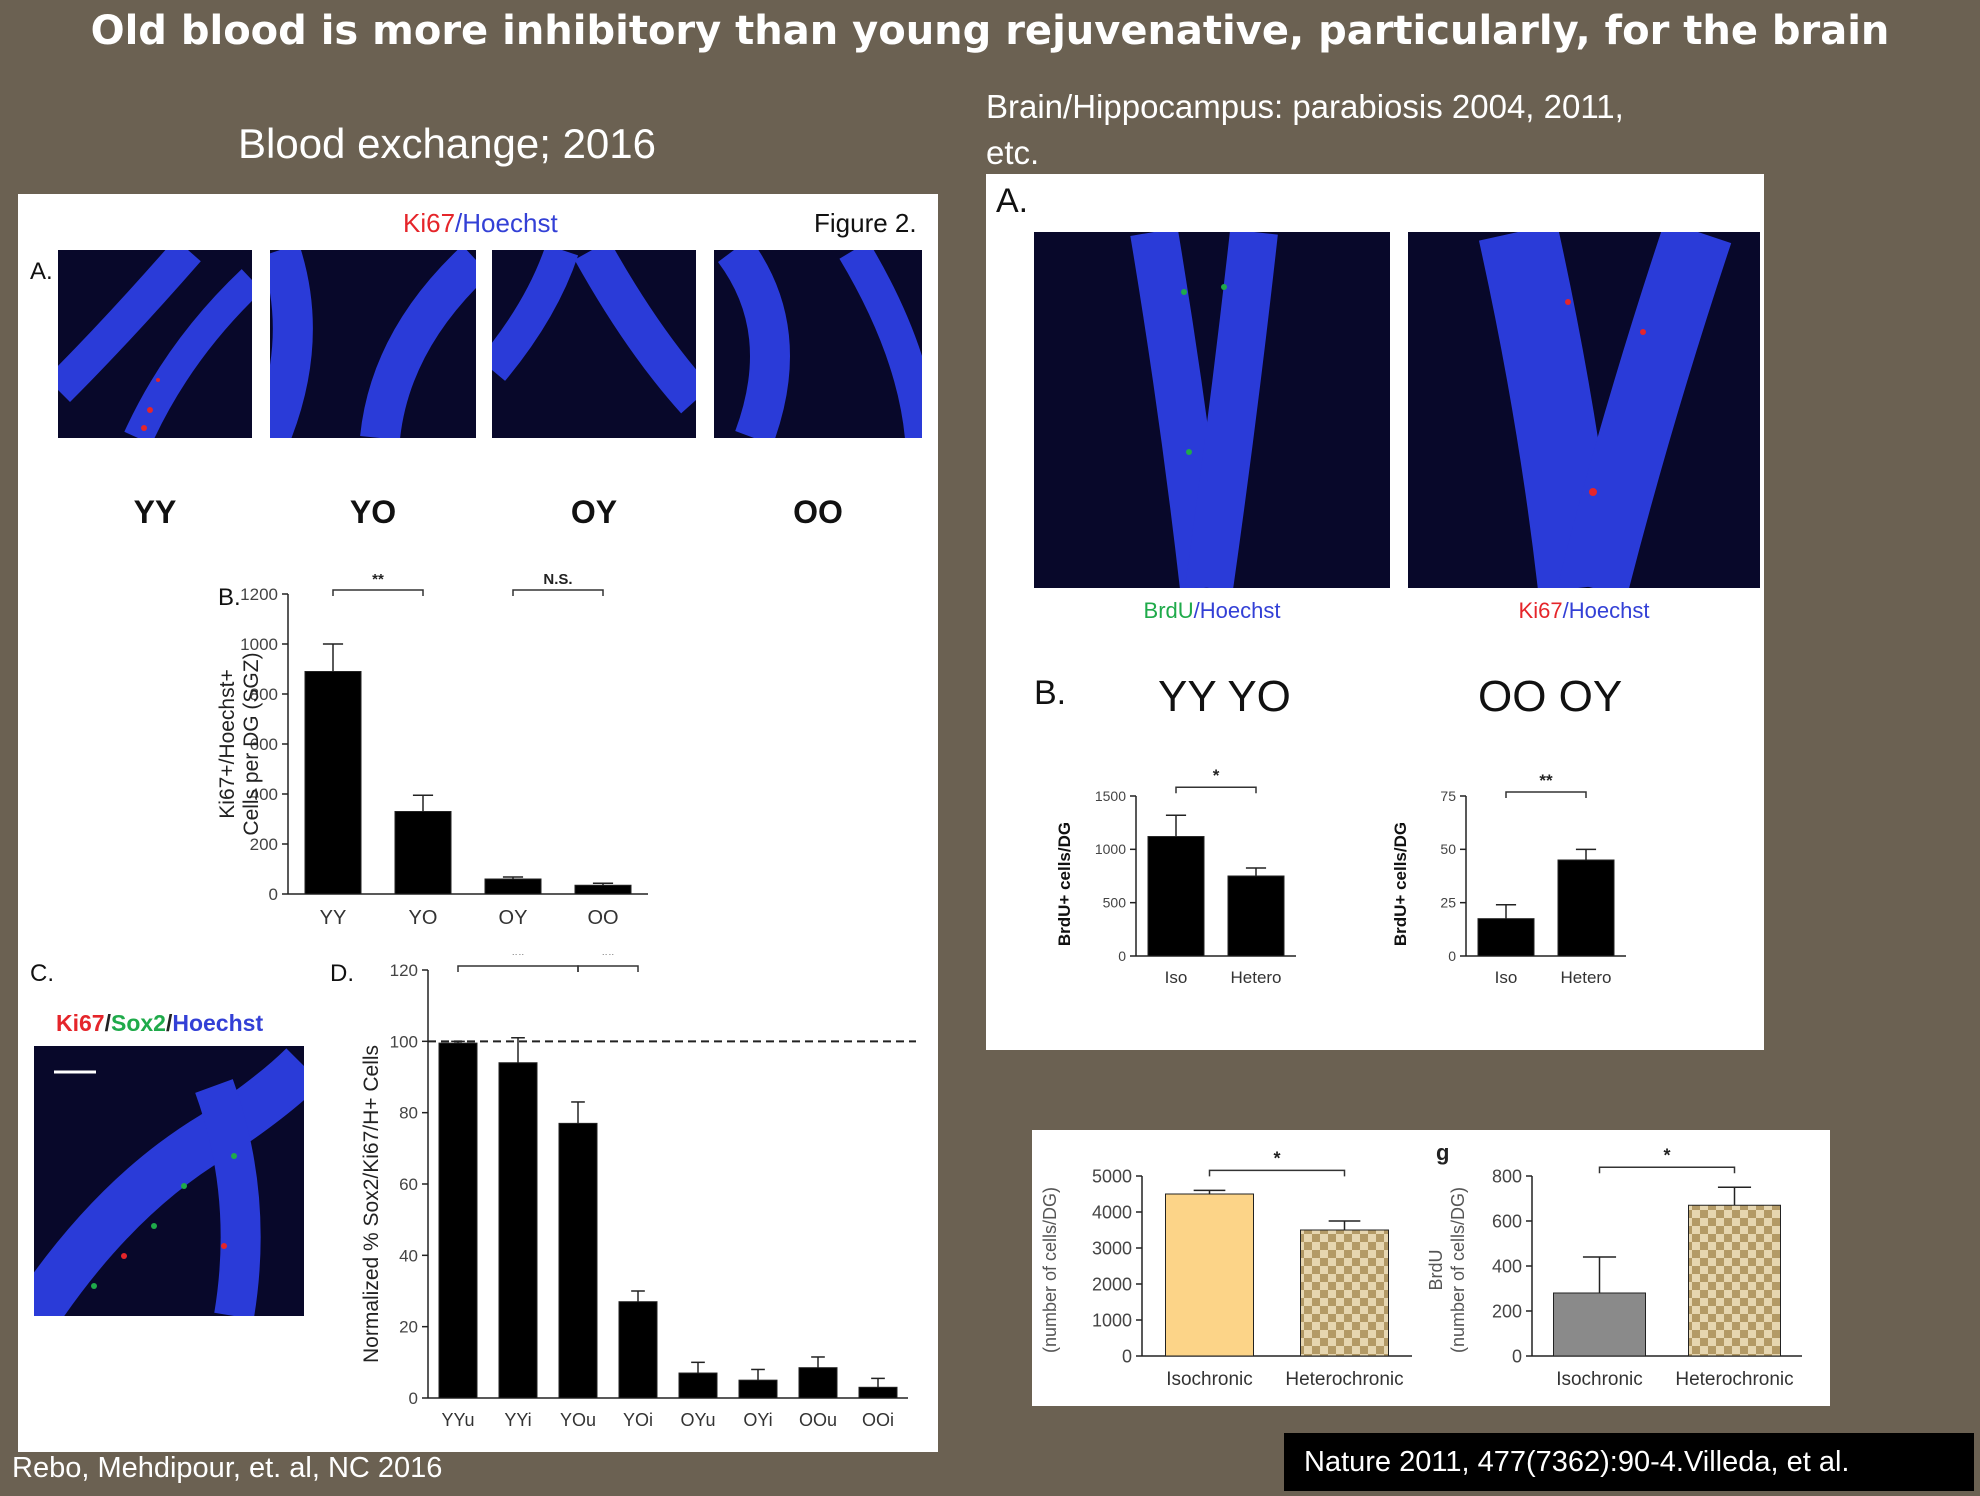 The height and width of the screenshot is (1496, 1980). What do you see at coordinates (333, 783) in the screenshot?
I see `bar-YY` at bounding box center [333, 783].